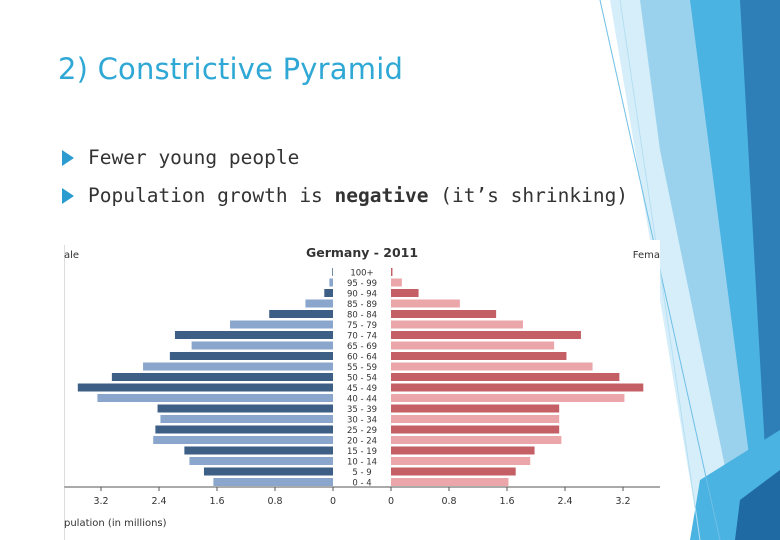 This screenshot has width=780, height=540. I want to click on age-group-label: 40 - 44, so click(362, 400).